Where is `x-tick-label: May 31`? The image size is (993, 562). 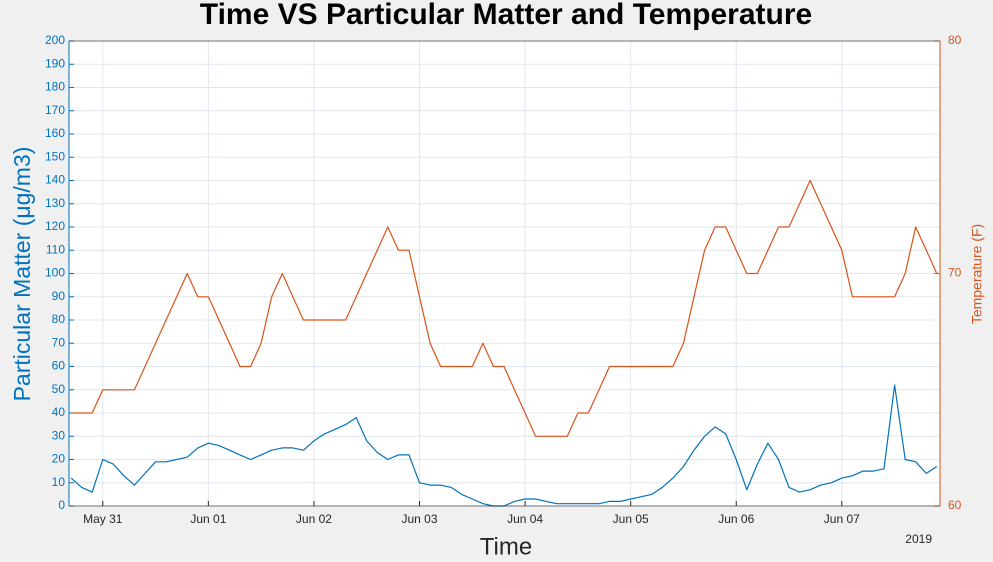
x-tick-label: May 31 is located at coordinates (103, 519).